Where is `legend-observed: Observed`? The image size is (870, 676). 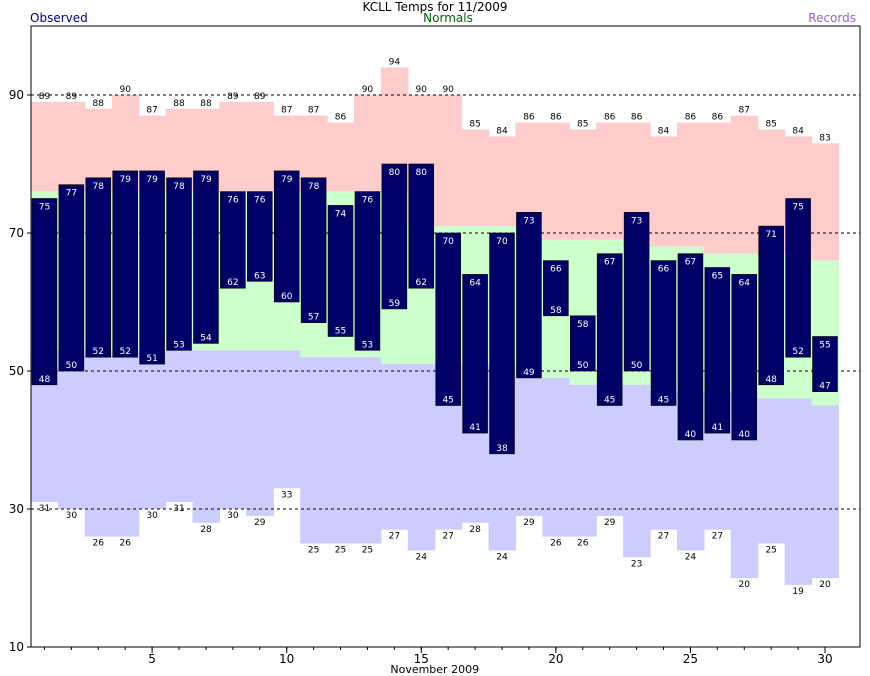 legend-observed: Observed is located at coordinates (59, 18).